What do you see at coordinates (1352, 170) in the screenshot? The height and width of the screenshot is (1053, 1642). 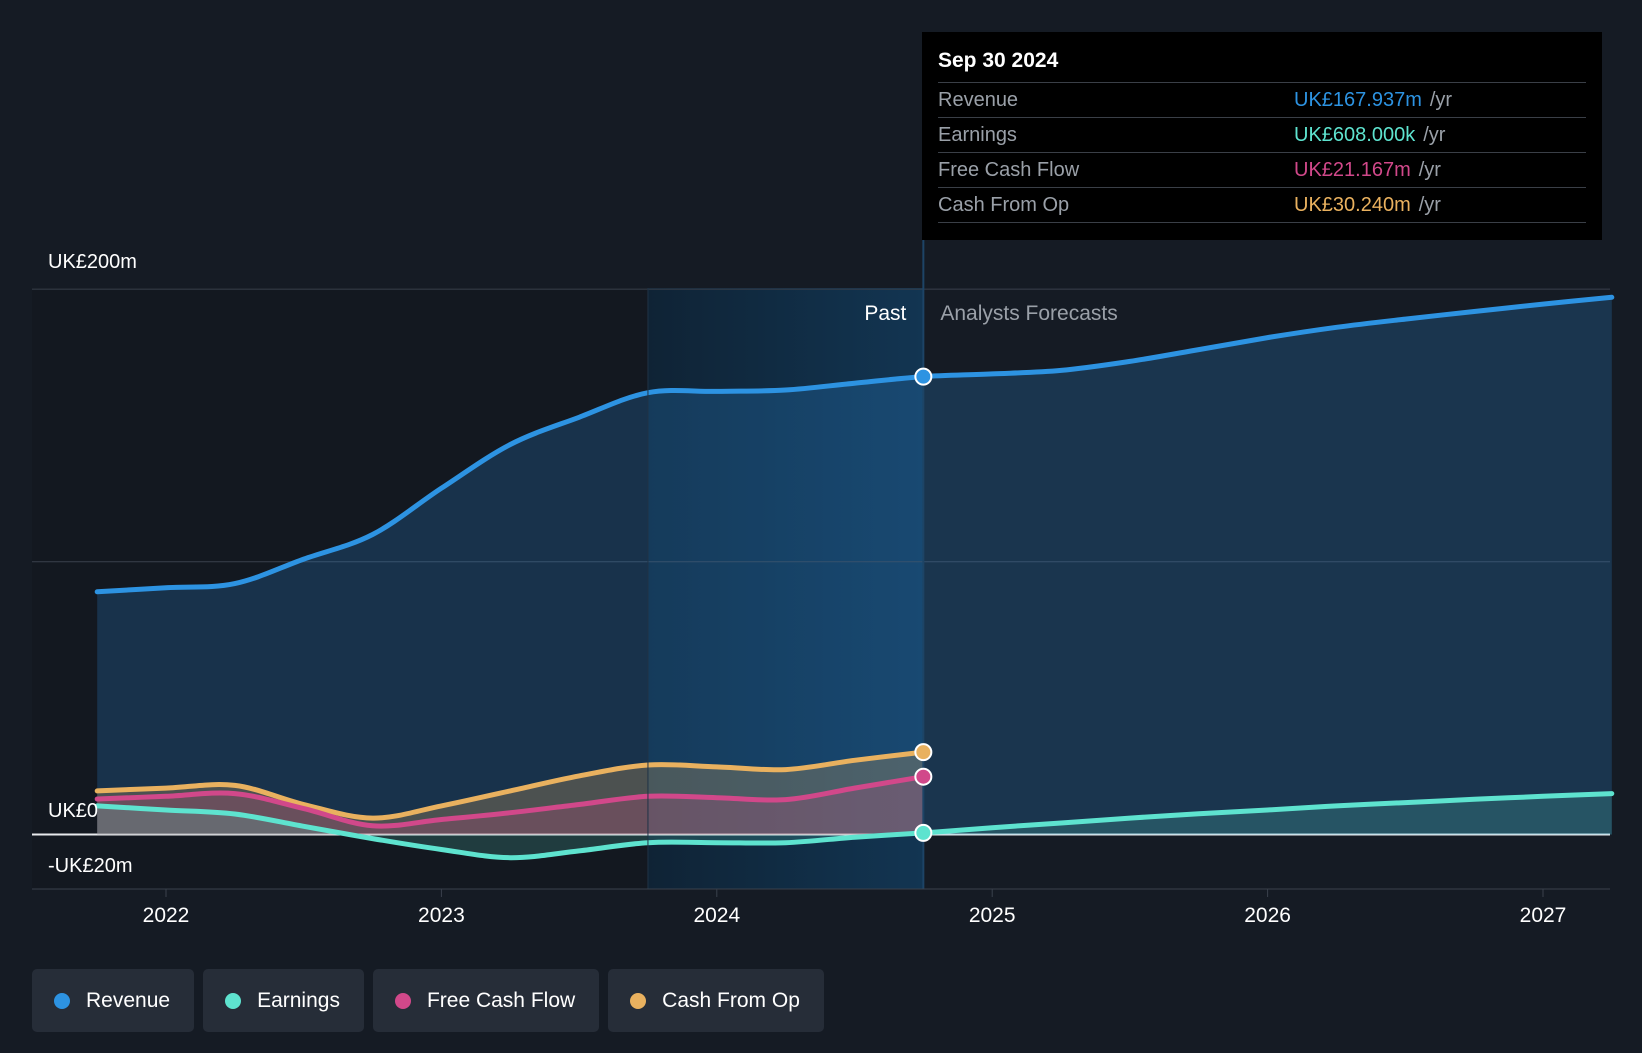 I see `tooltip-value: UK£21.167m` at bounding box center [1352, 170].